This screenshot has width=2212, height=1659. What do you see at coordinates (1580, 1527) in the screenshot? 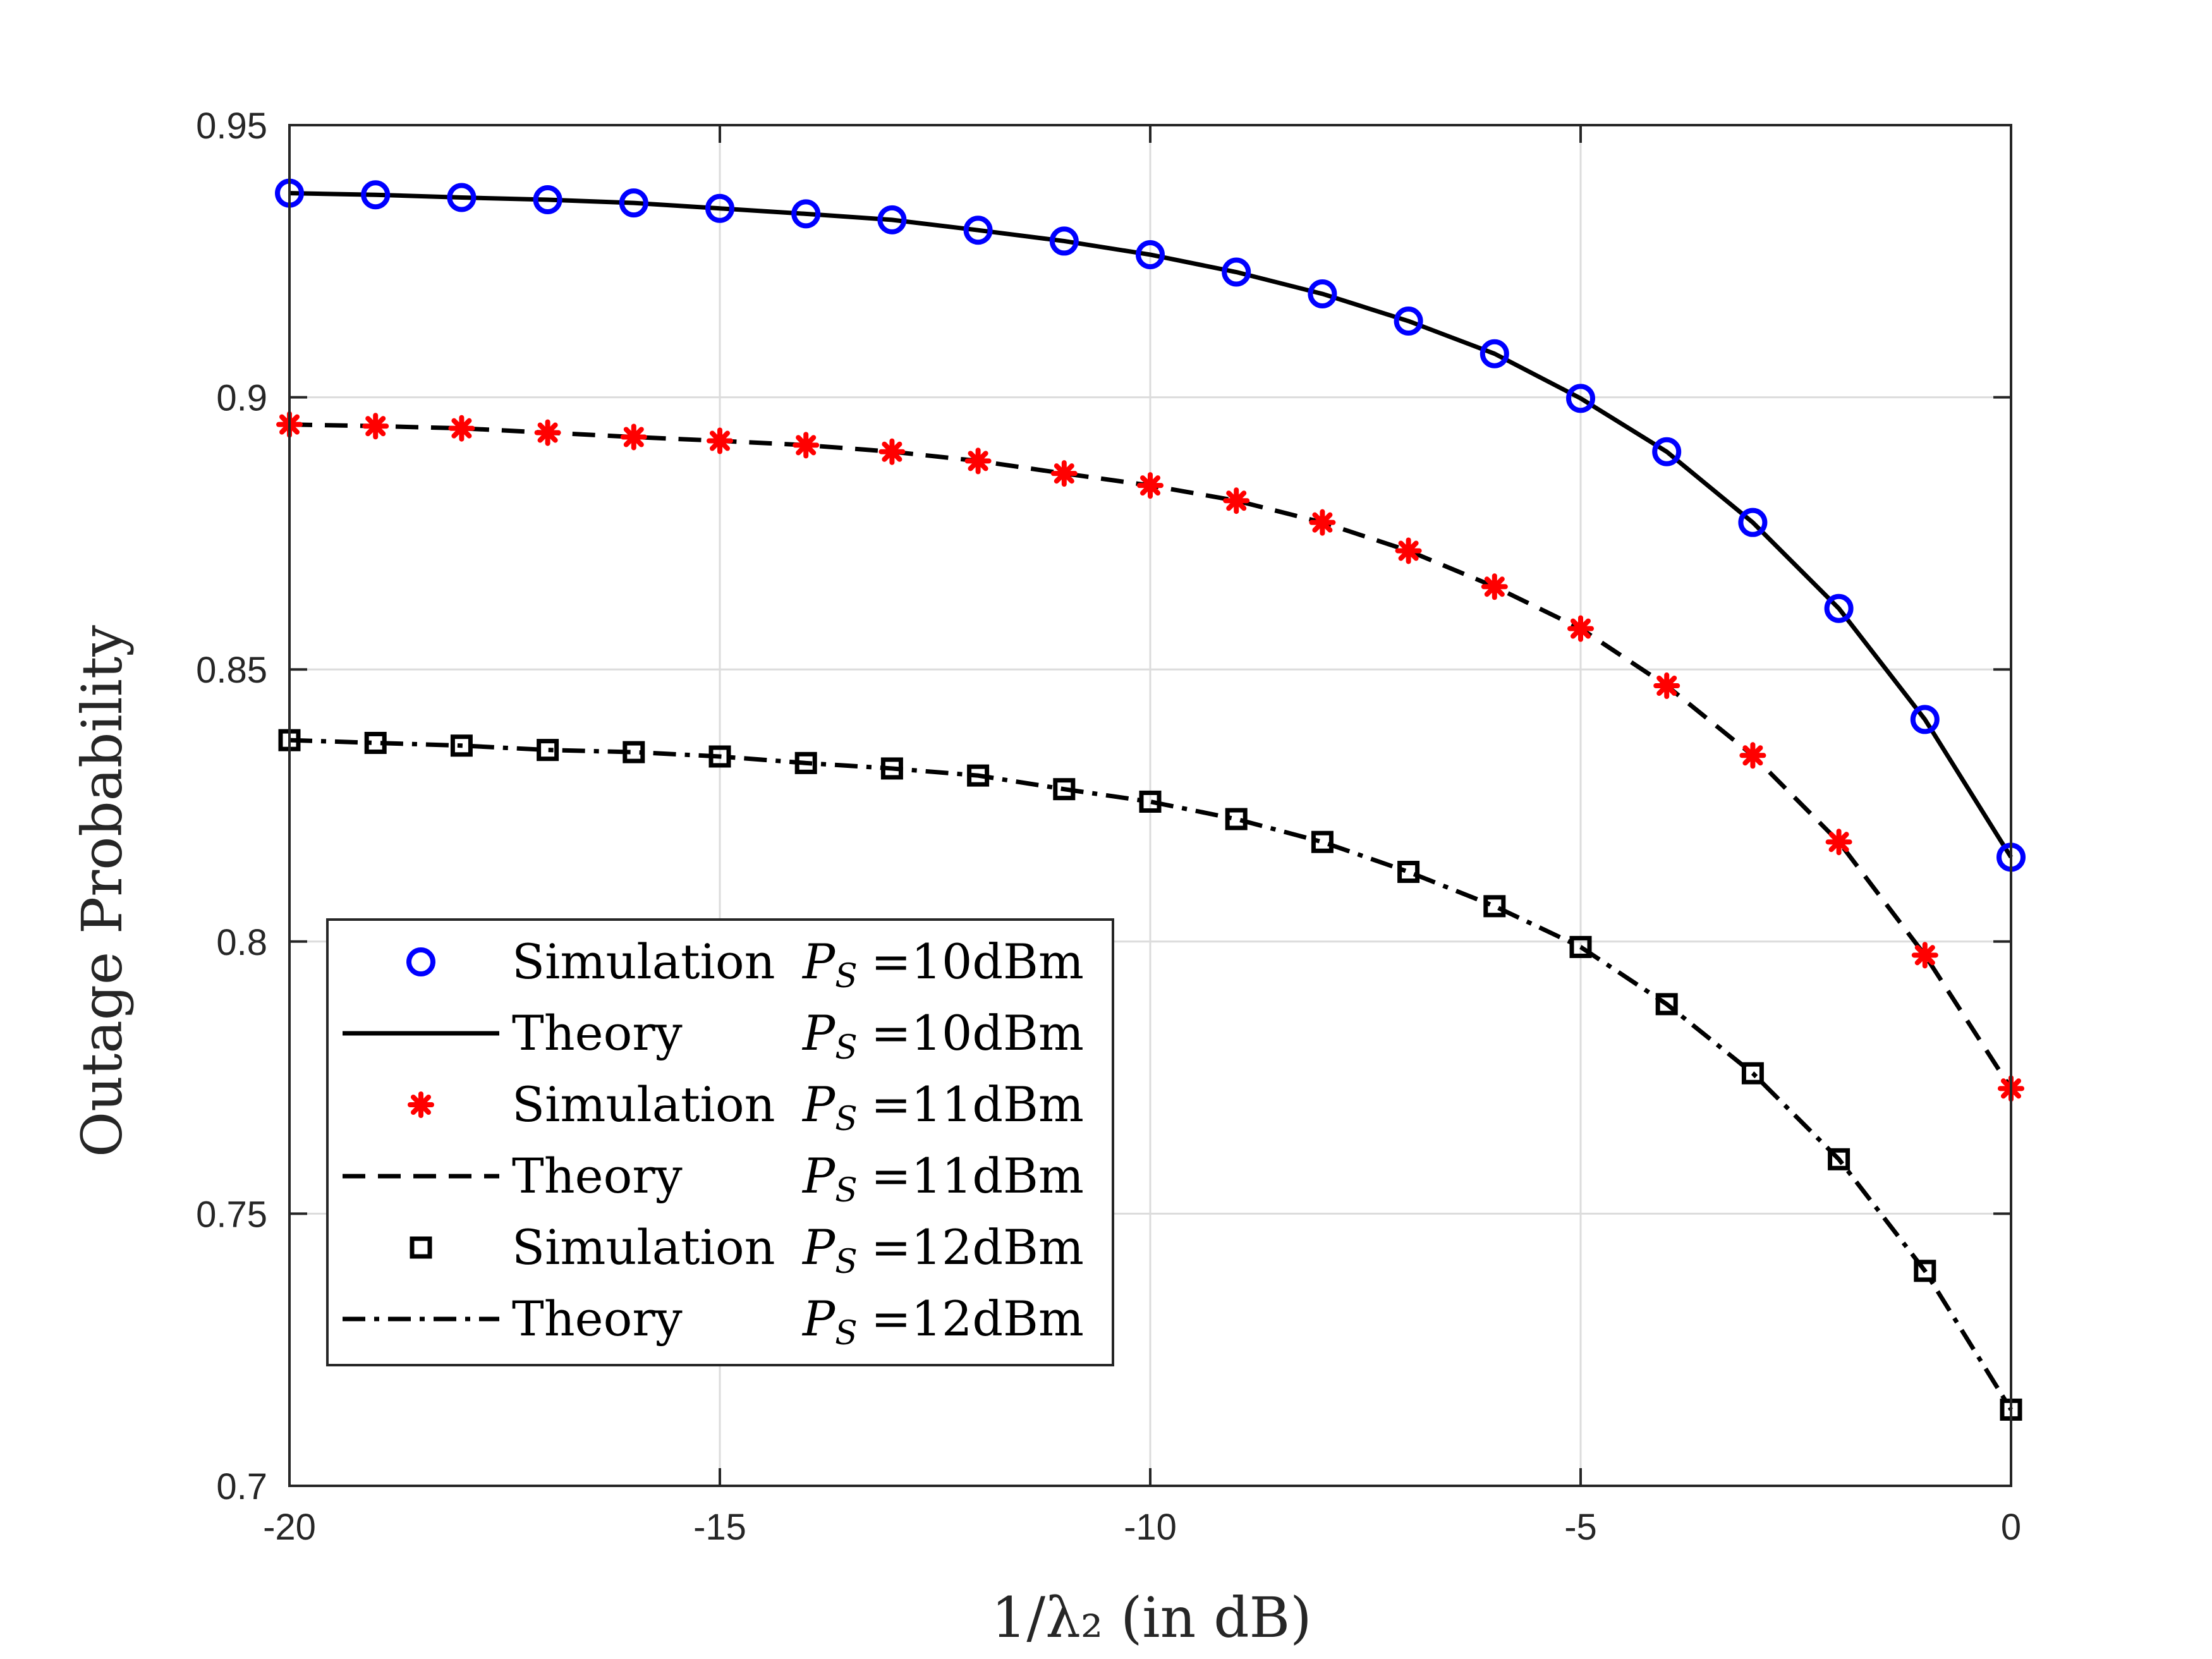
I see `x-tick-label: -5` at bounding box center [1580, 1527].